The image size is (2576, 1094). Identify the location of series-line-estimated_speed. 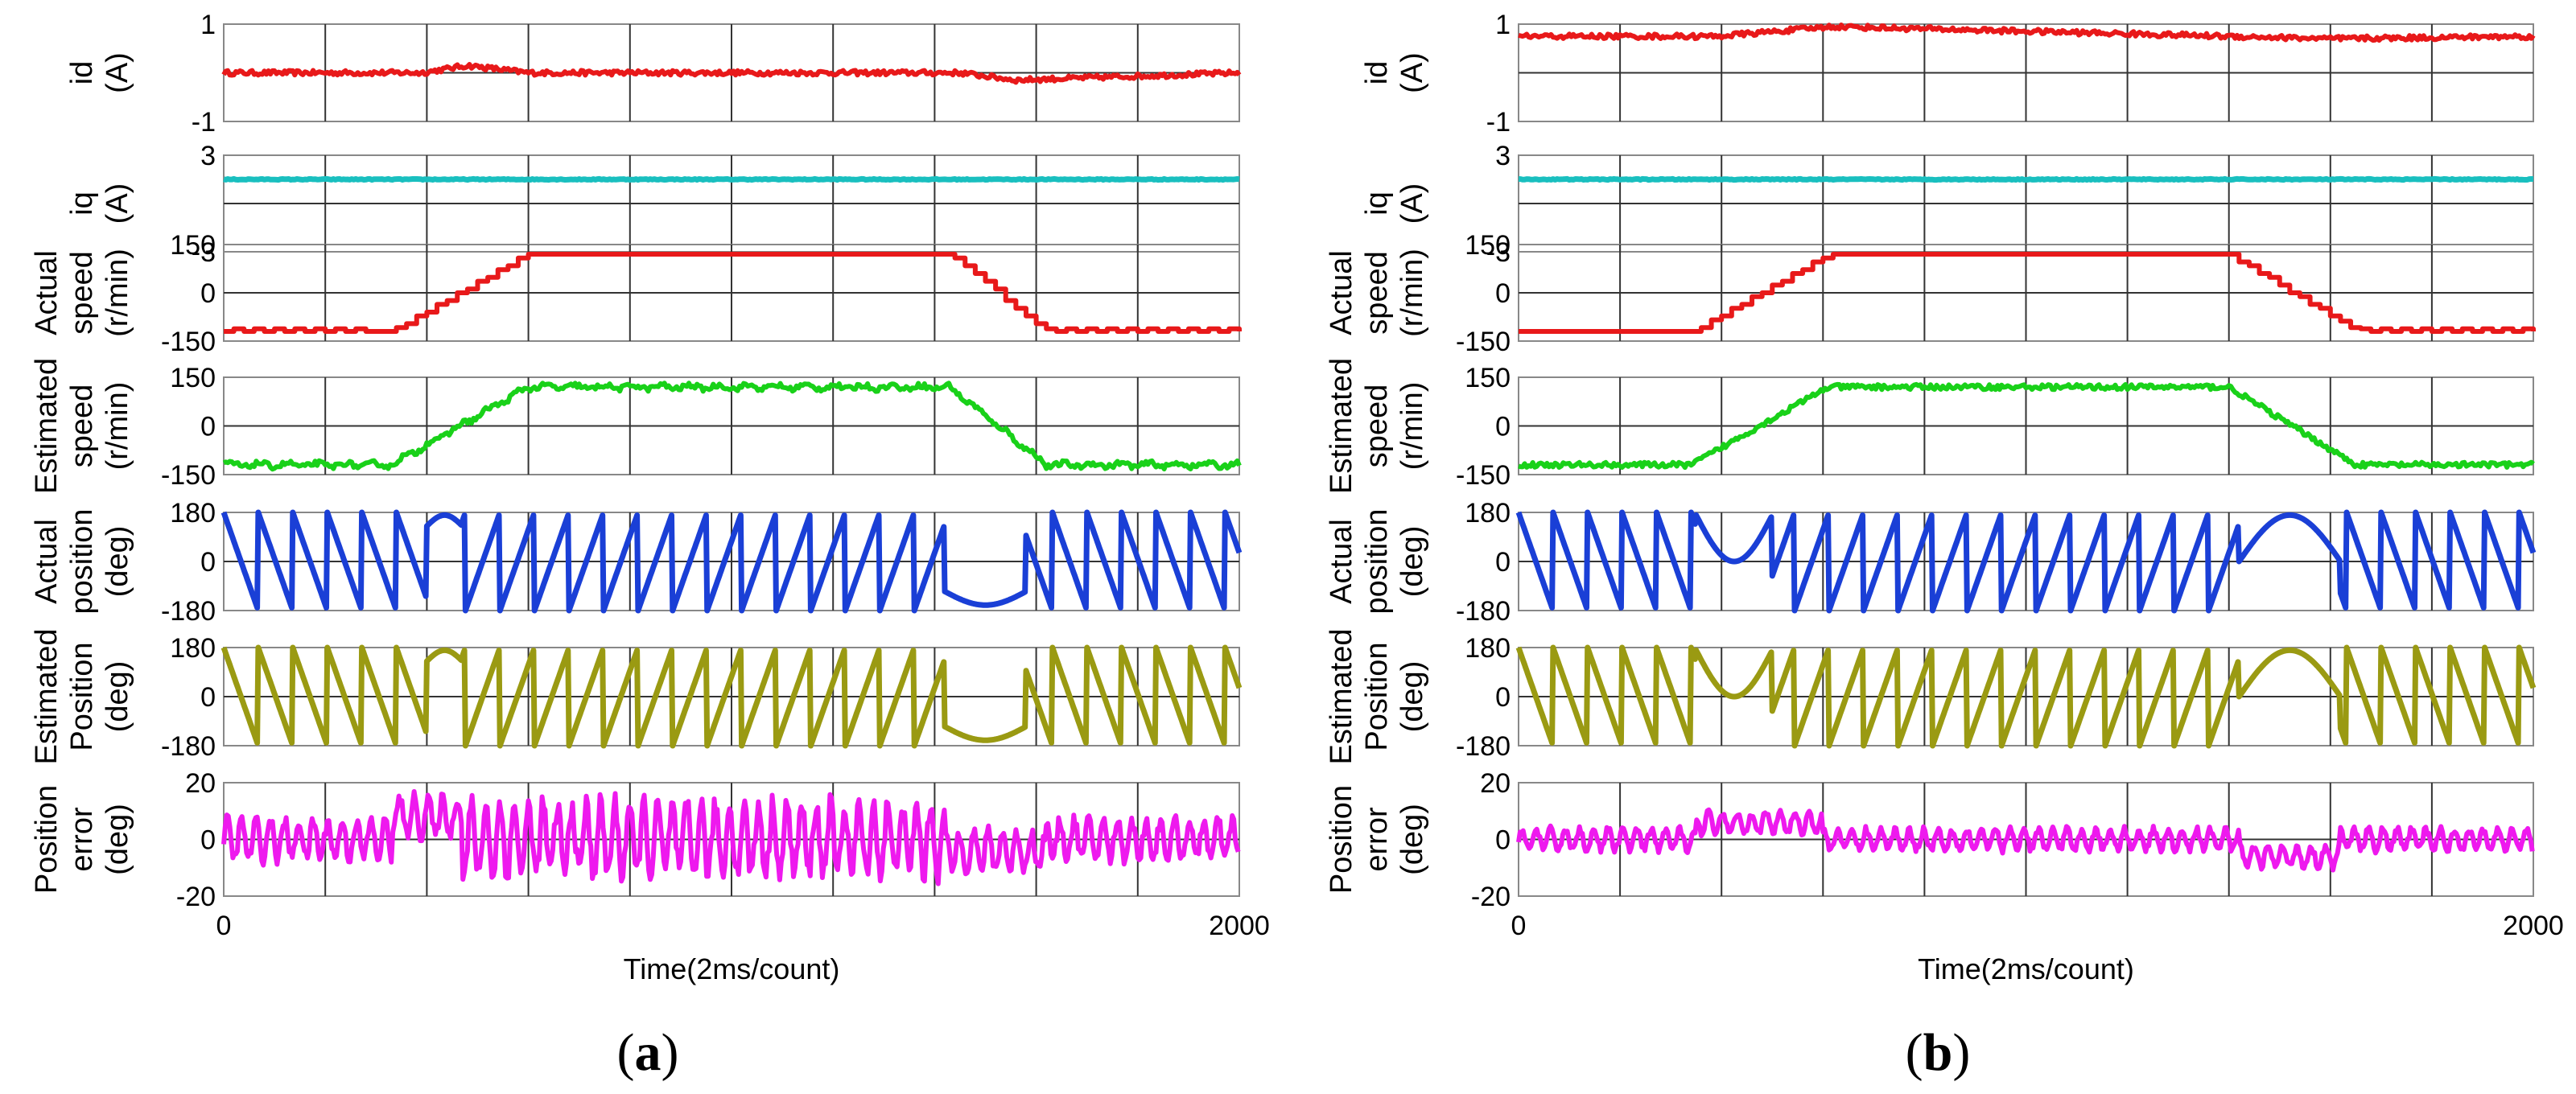
(732, 426).